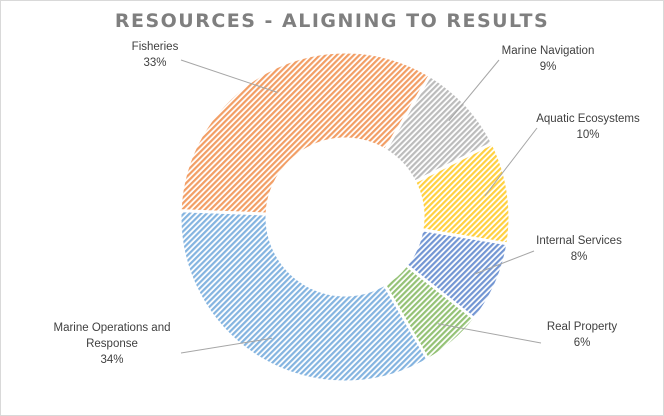  What do you see at coordinates (226, 345) in the screenshot?
I see `leader-line-marine-operations-and-response` at bounding box center [226, 345].